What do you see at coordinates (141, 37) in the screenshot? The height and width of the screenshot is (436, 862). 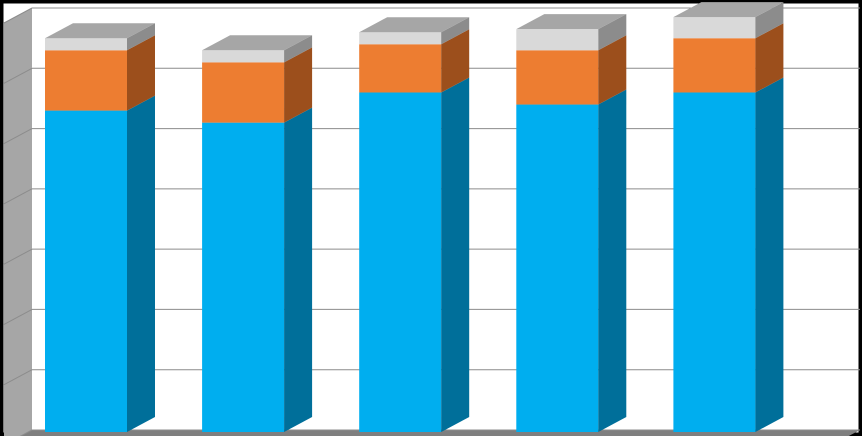 I see `bar-1-series-3-side` at bounding box center [141, 37].